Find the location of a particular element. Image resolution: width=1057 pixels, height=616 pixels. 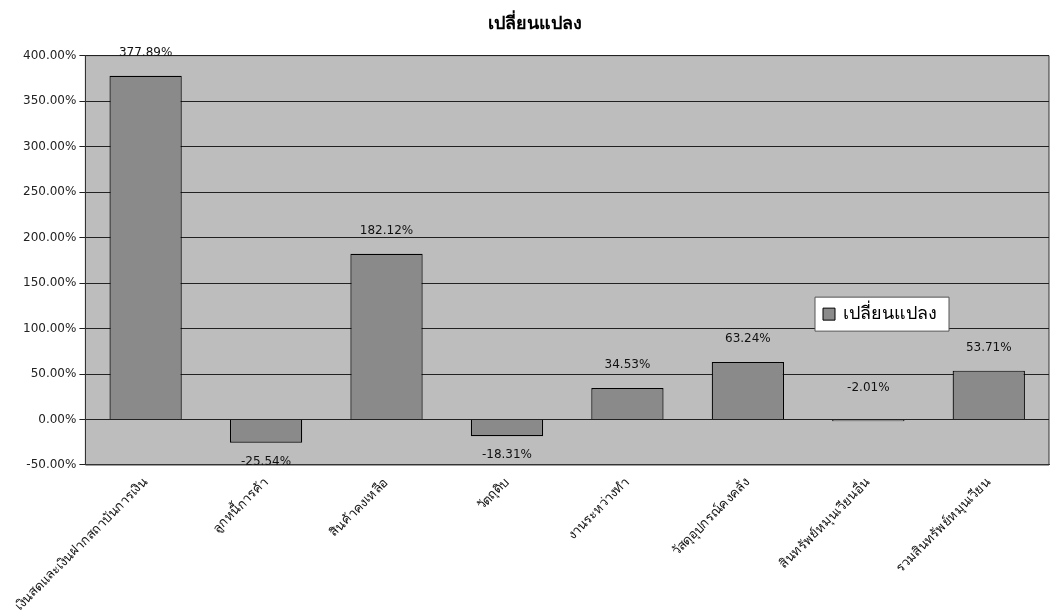

data-label: 53.71% is located at coordinates (988, 346).